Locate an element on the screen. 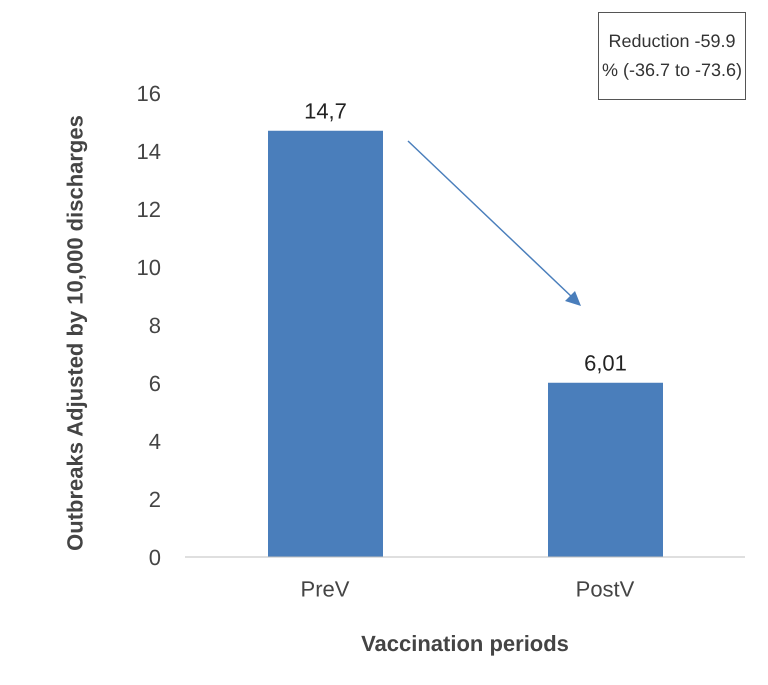 Image resolution: width=768 pixels, height=685 pixels. y-tick-label: 2 is located at coordinates (154, 499).